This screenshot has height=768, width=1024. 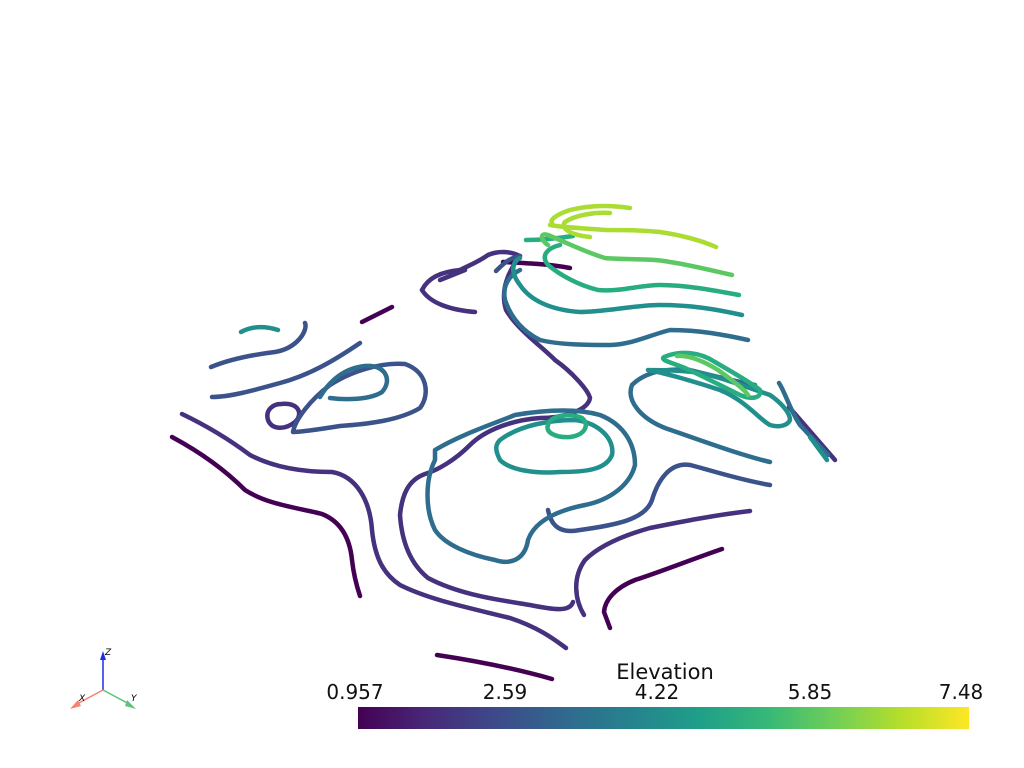 What do you see at coordinates (810, 692) in the screenshot?
I see `scalar-bar-tick: 5.85` at bounding box center [810, 692].